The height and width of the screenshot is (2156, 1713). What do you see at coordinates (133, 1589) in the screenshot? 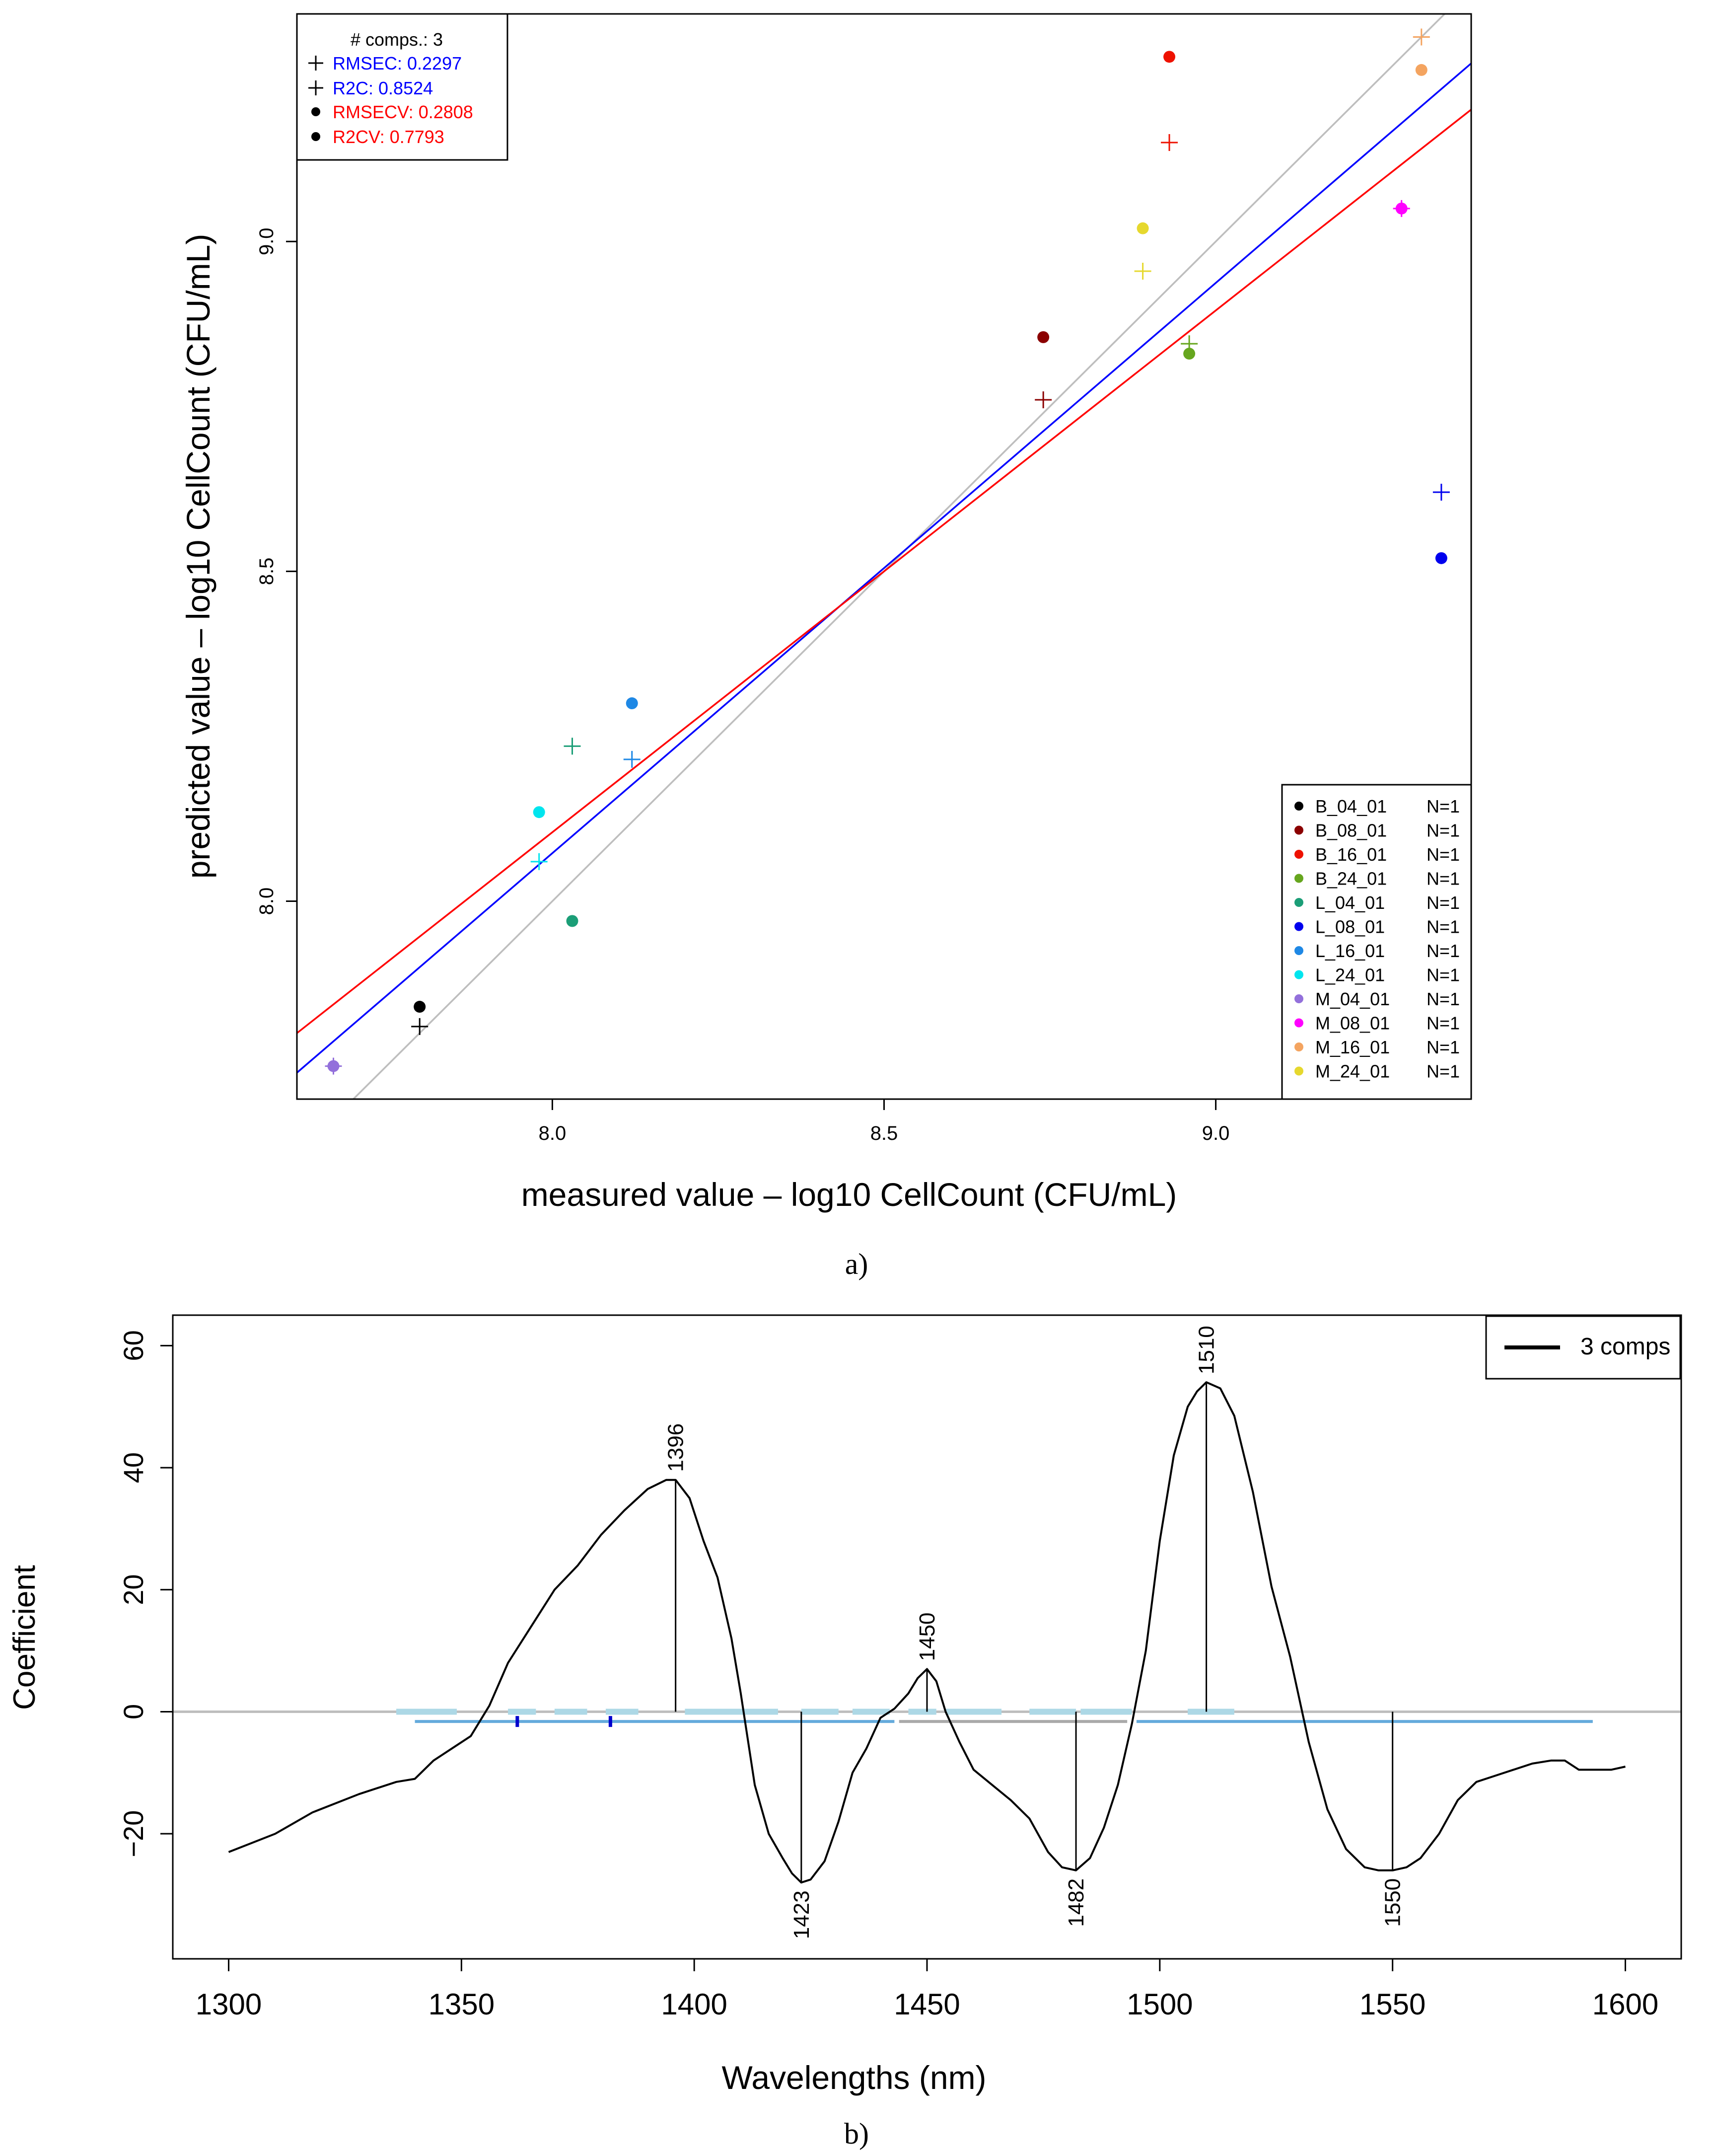
I see `y-tick-label: 20` at bounding box center [133, 1589].